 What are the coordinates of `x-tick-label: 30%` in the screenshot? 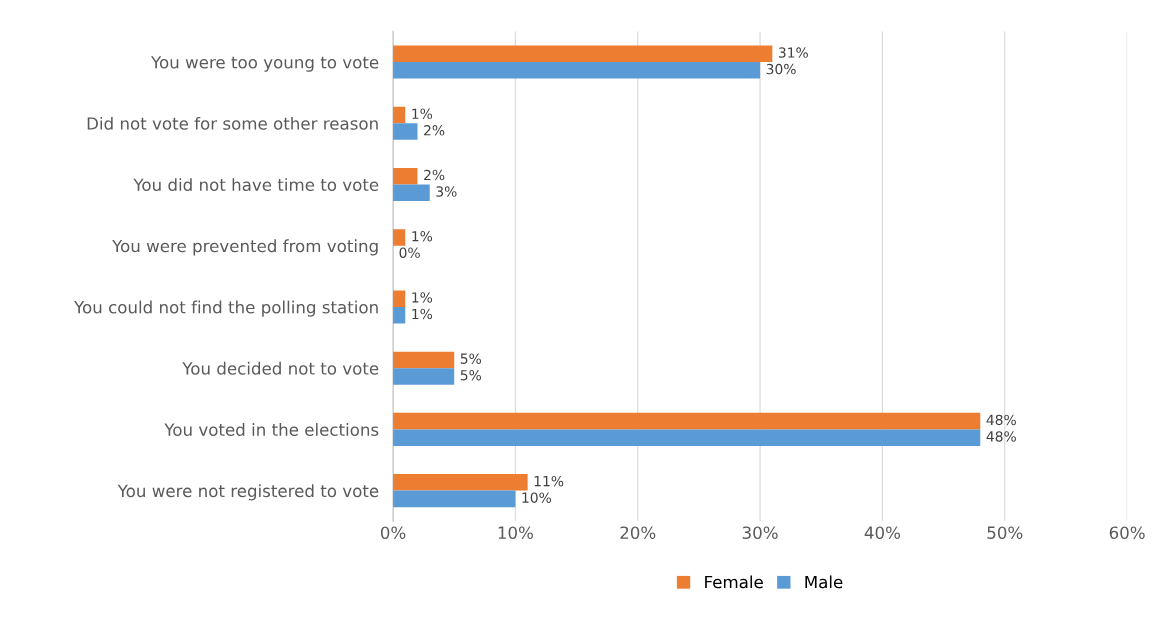 It's located at (760, 532).